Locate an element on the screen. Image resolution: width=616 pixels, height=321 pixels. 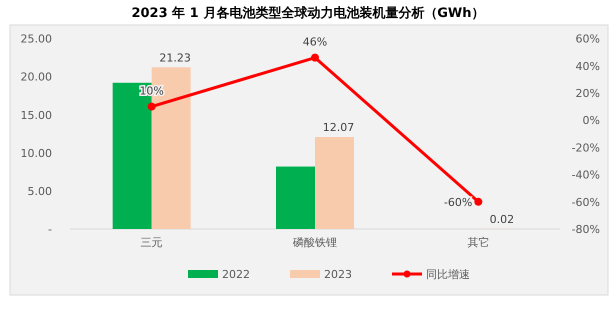
y2-tick-label: -20% is located at coordinates (586, 147).